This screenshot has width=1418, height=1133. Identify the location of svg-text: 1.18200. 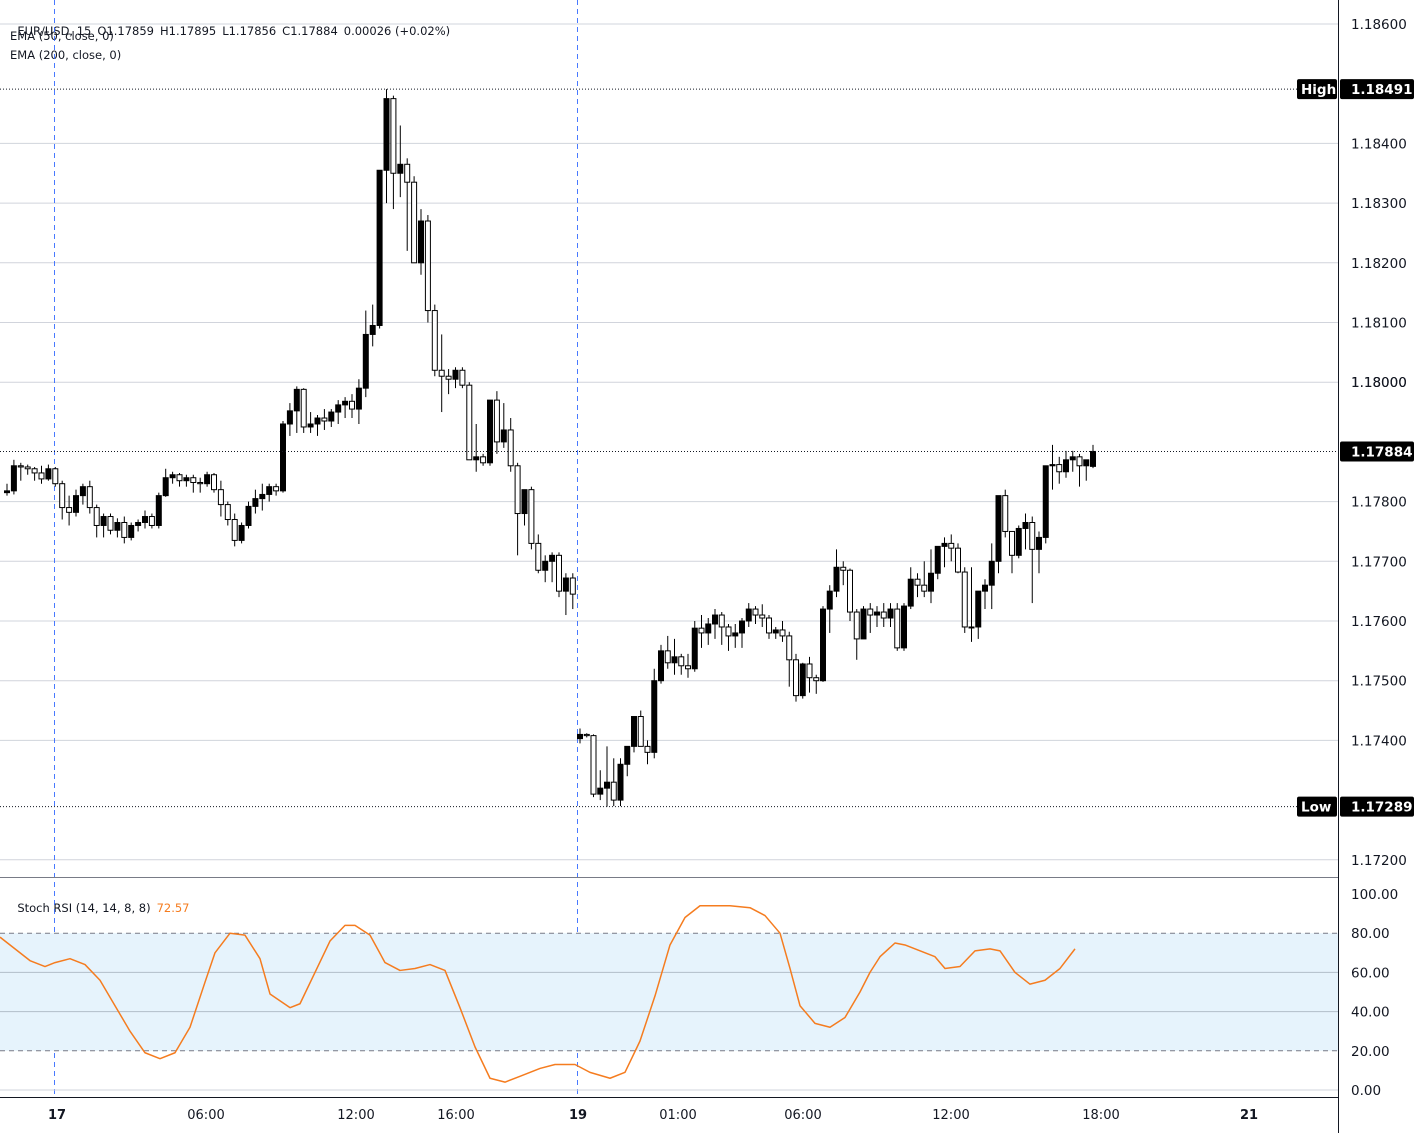
(1379, 264).